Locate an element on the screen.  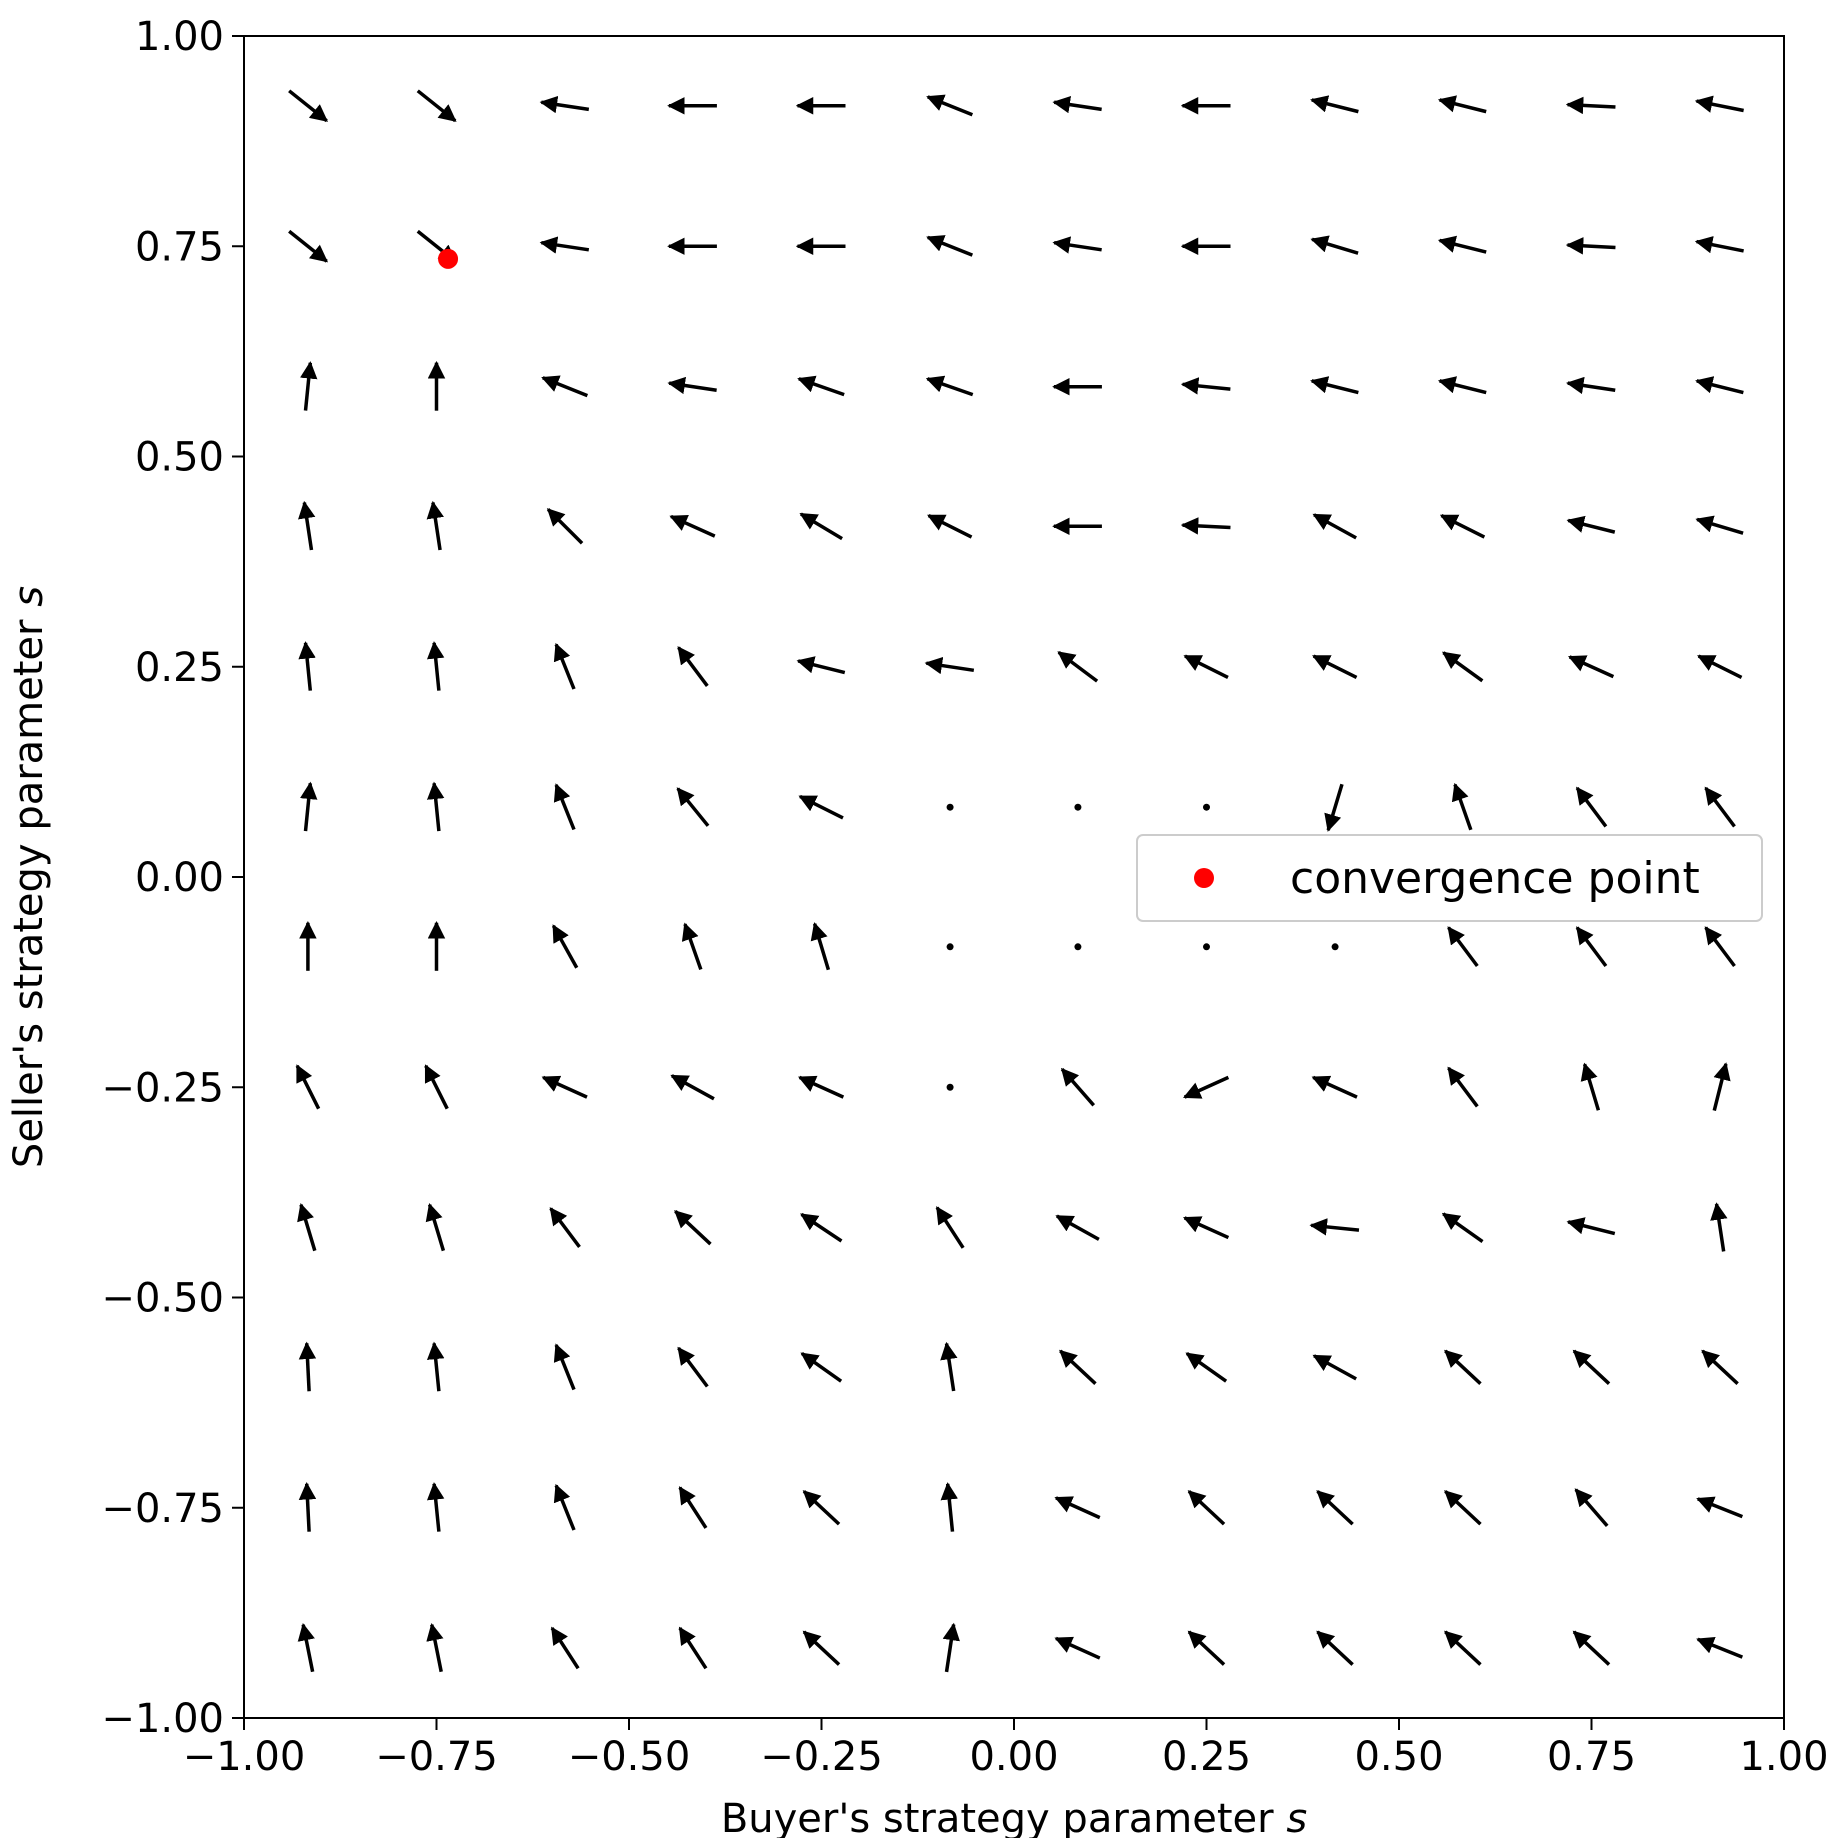
legend-label: convergence point is located at coordinates (1495, 878).